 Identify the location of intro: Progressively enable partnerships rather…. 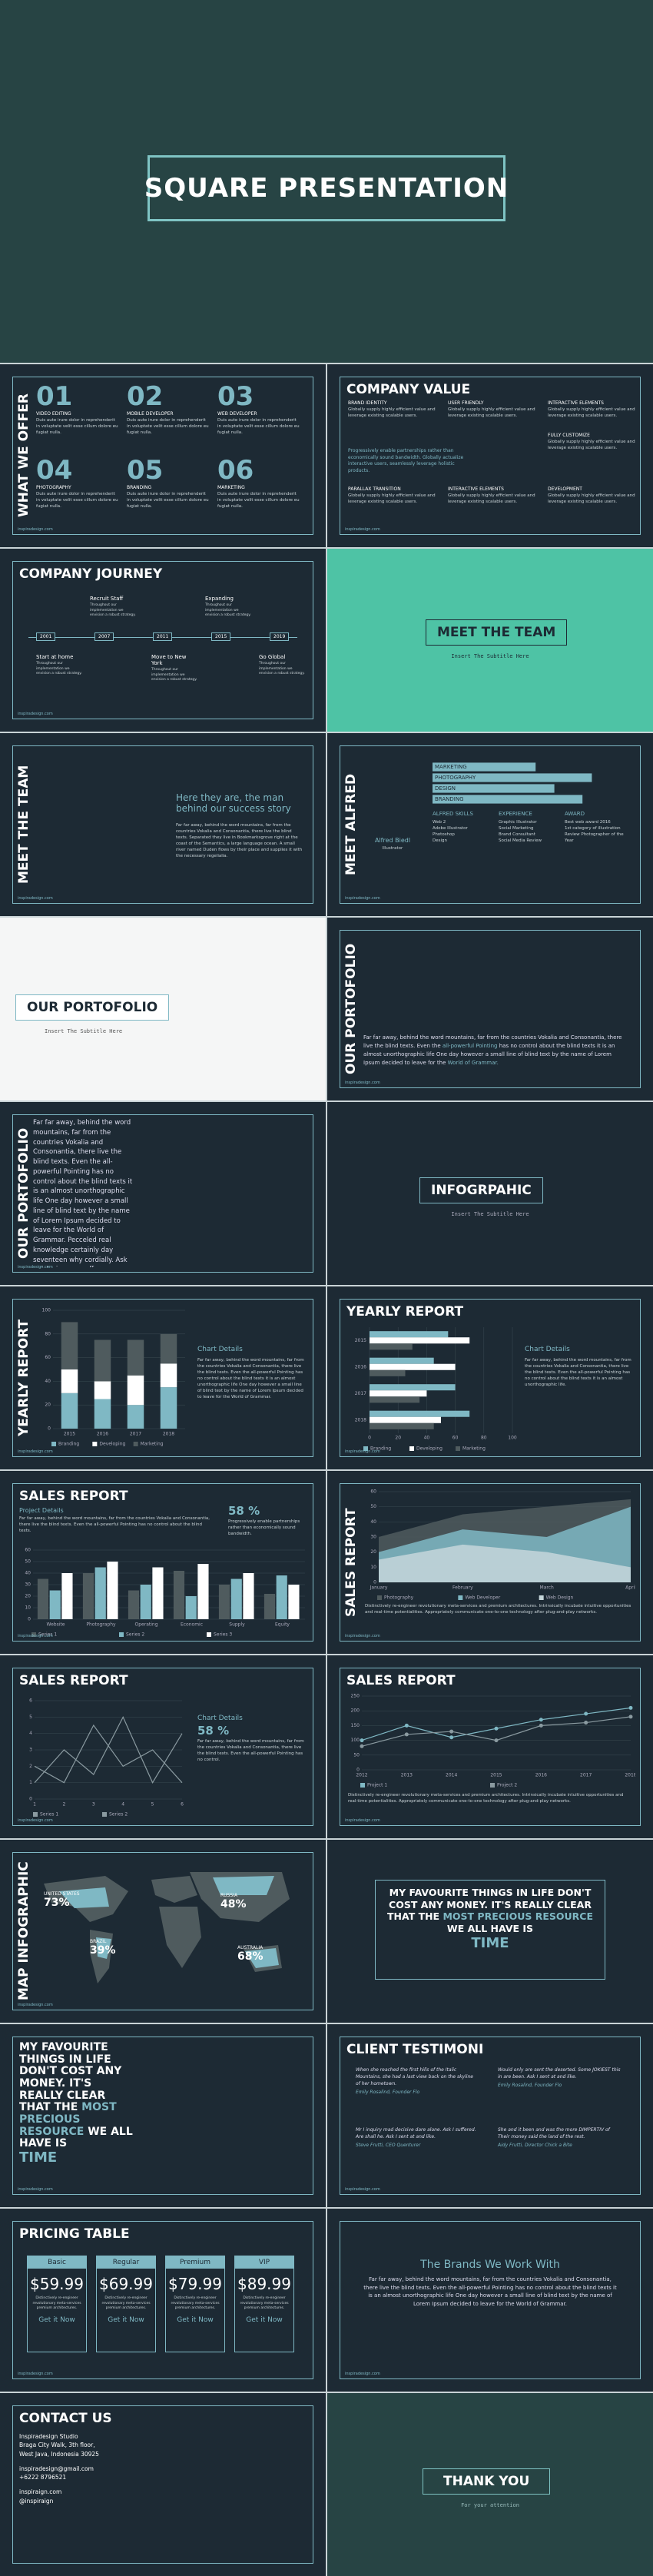
(406, 461).